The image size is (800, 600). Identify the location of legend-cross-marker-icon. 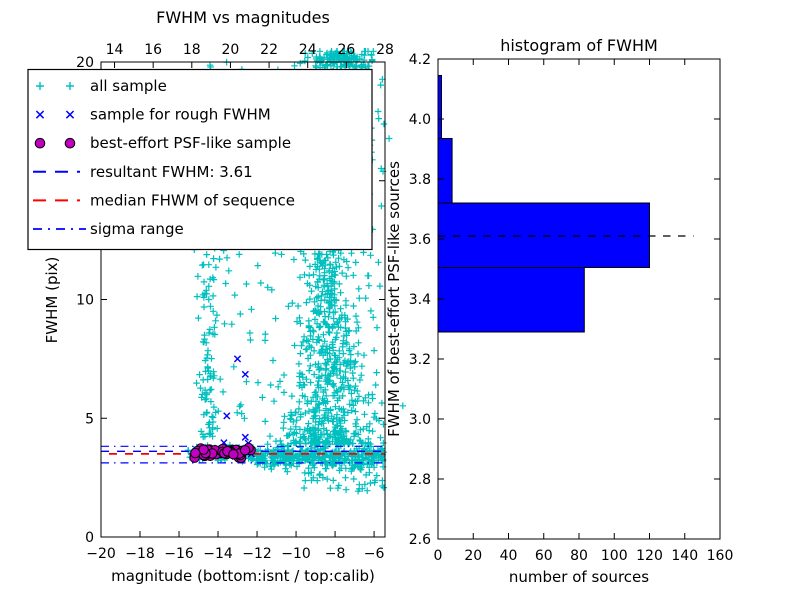
(55, 114).